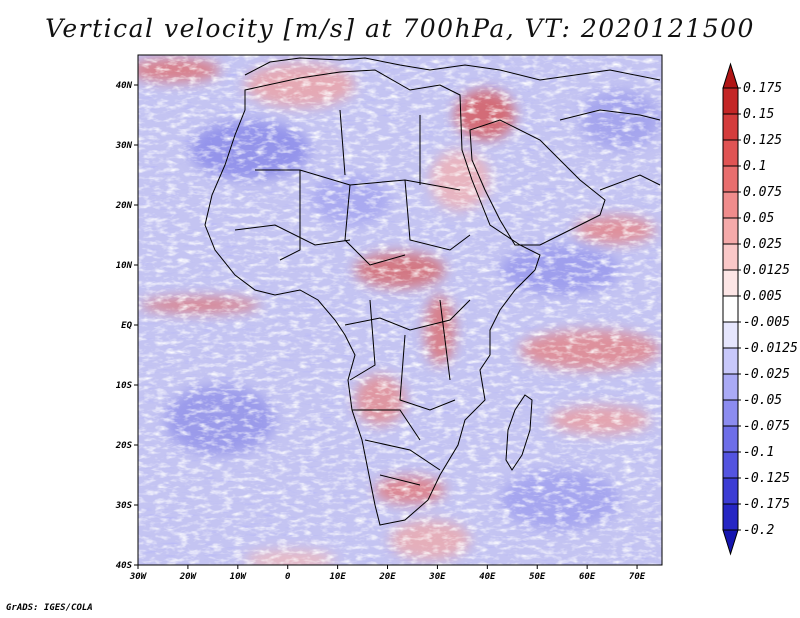  Describe the element at coordinates (188, 577) in the screenshot. I see `x-tick-label: 20W` at that location.